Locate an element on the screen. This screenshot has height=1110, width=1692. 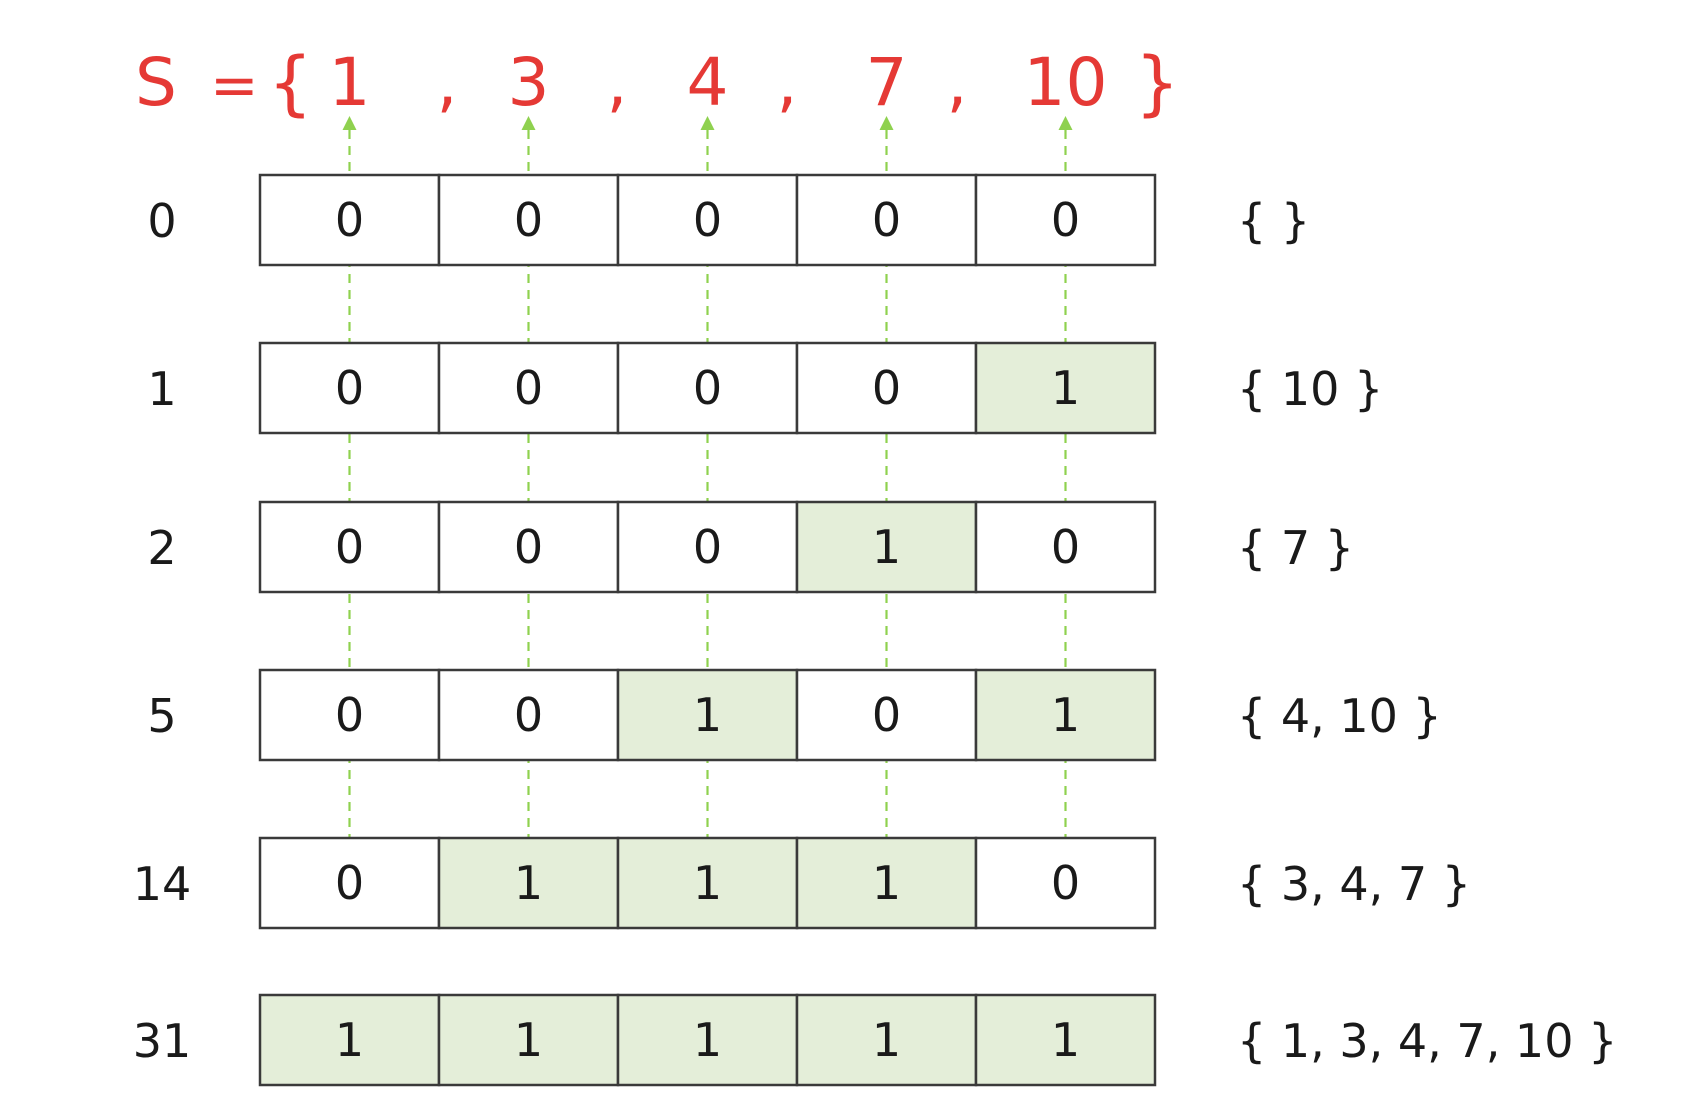
set-element: 10 is located at coordinates (1066, 82).